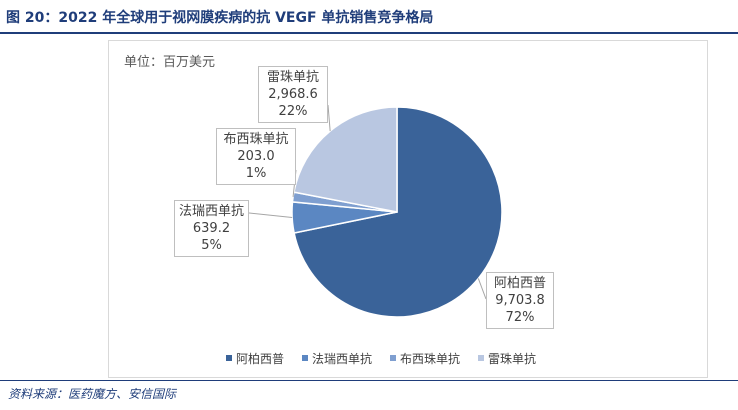 The height and width of the screenshot is (410, 738). I want to click on callout-name: 法瑞西单抗, so click(212, 211).